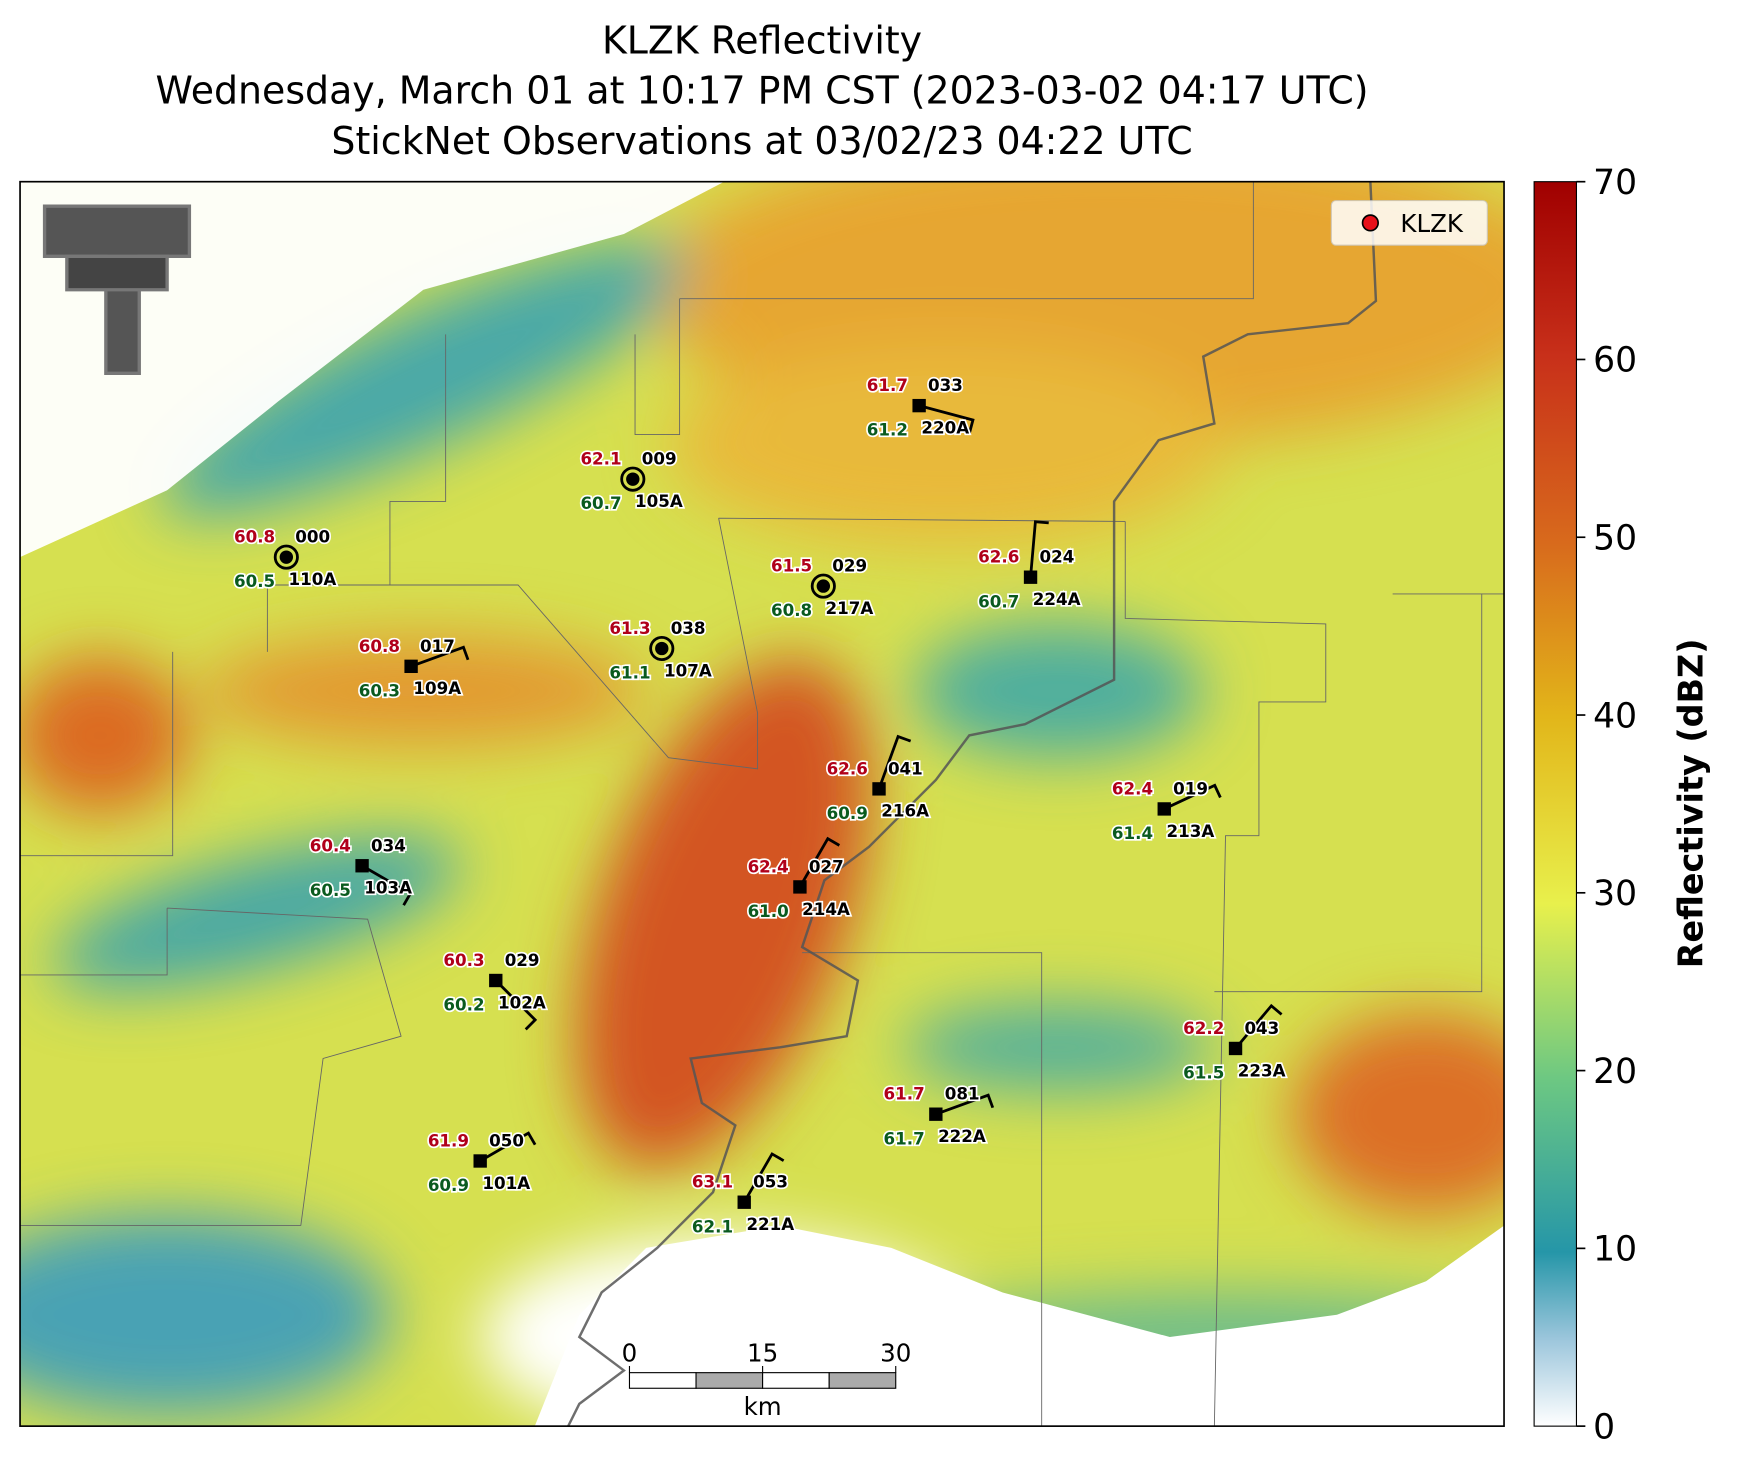 The height and width of the screenshot is (1463, 1738). I want to click on temperature: 60.4, so click(330, 845).